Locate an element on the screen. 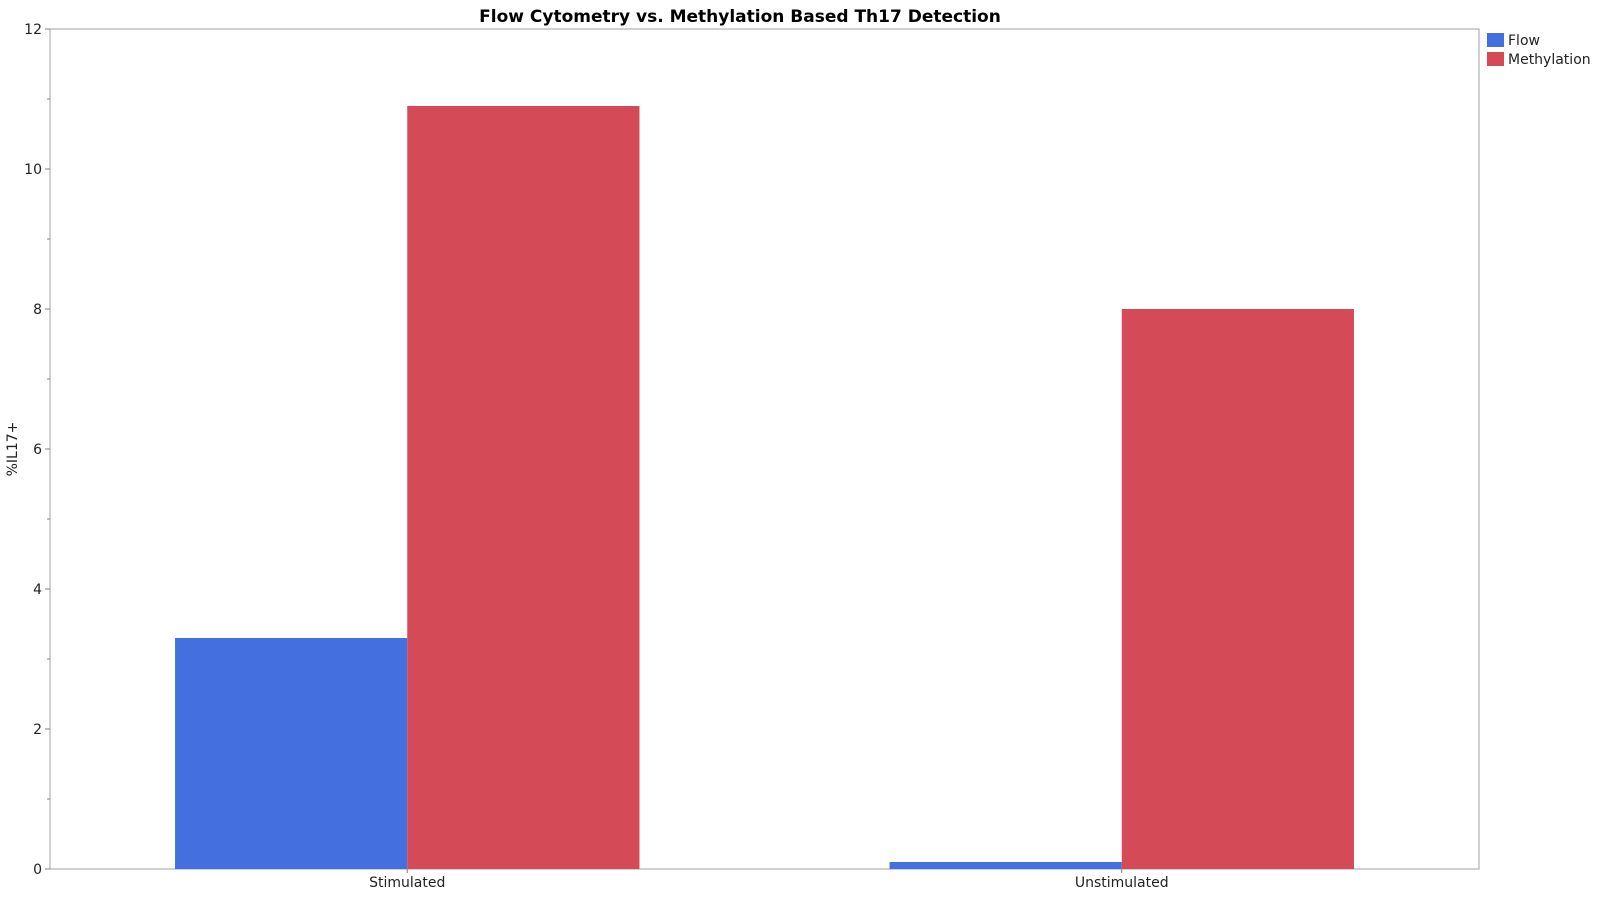 The width and height of the screenshot is (1600, 907). y-tick-label: 12 is located at coordinates (33, 30).